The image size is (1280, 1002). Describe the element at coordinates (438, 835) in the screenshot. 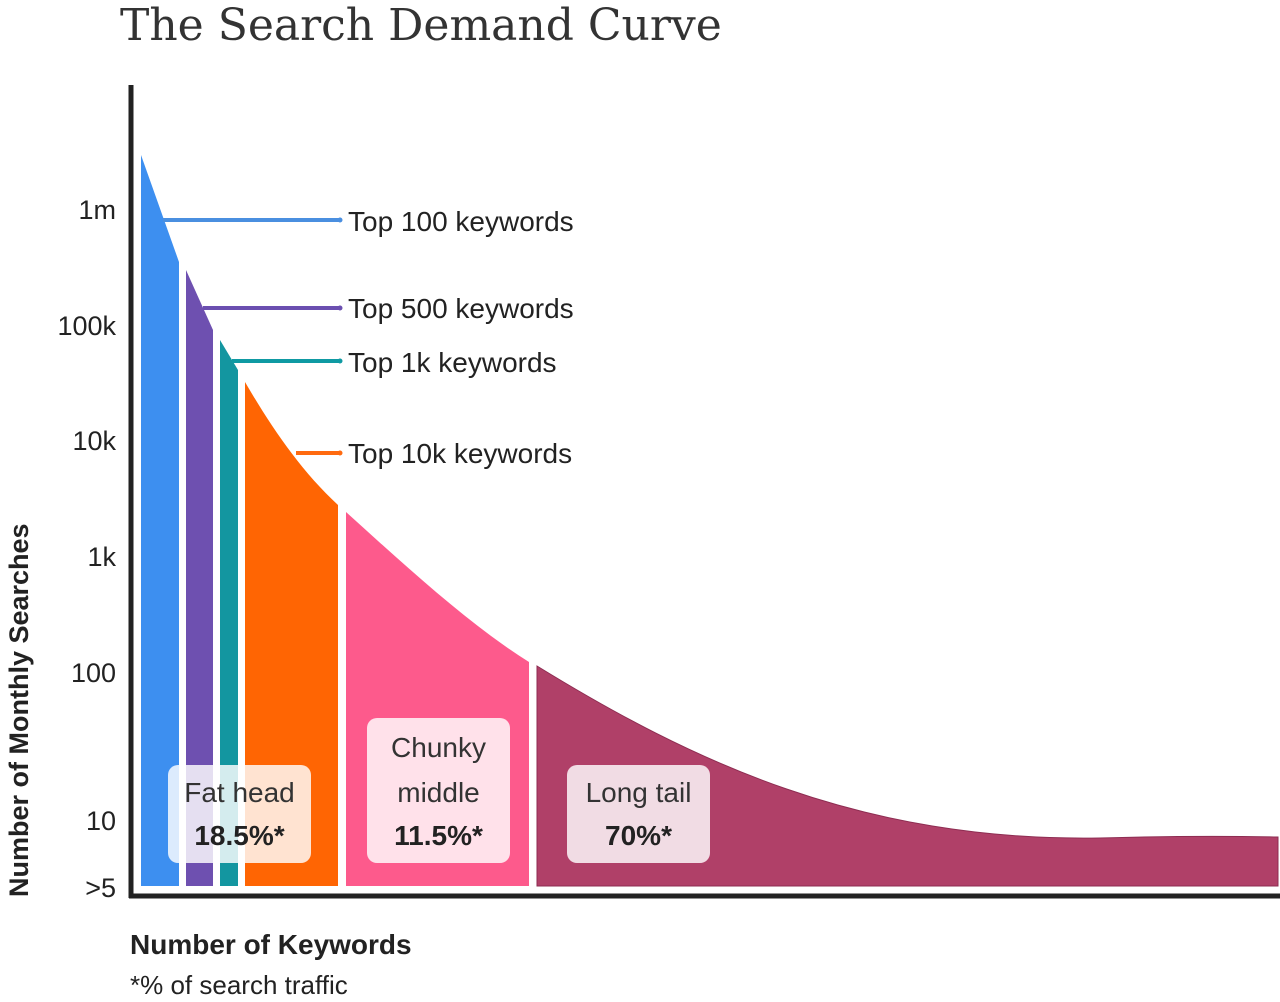

I see `group-percent: 11.5%*` at that location.